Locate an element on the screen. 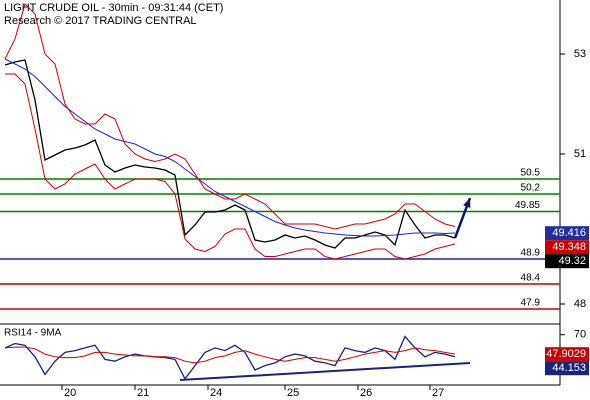 The image size is (590, 400). x-tick-label: 20 is located at coordinates (70, 393).